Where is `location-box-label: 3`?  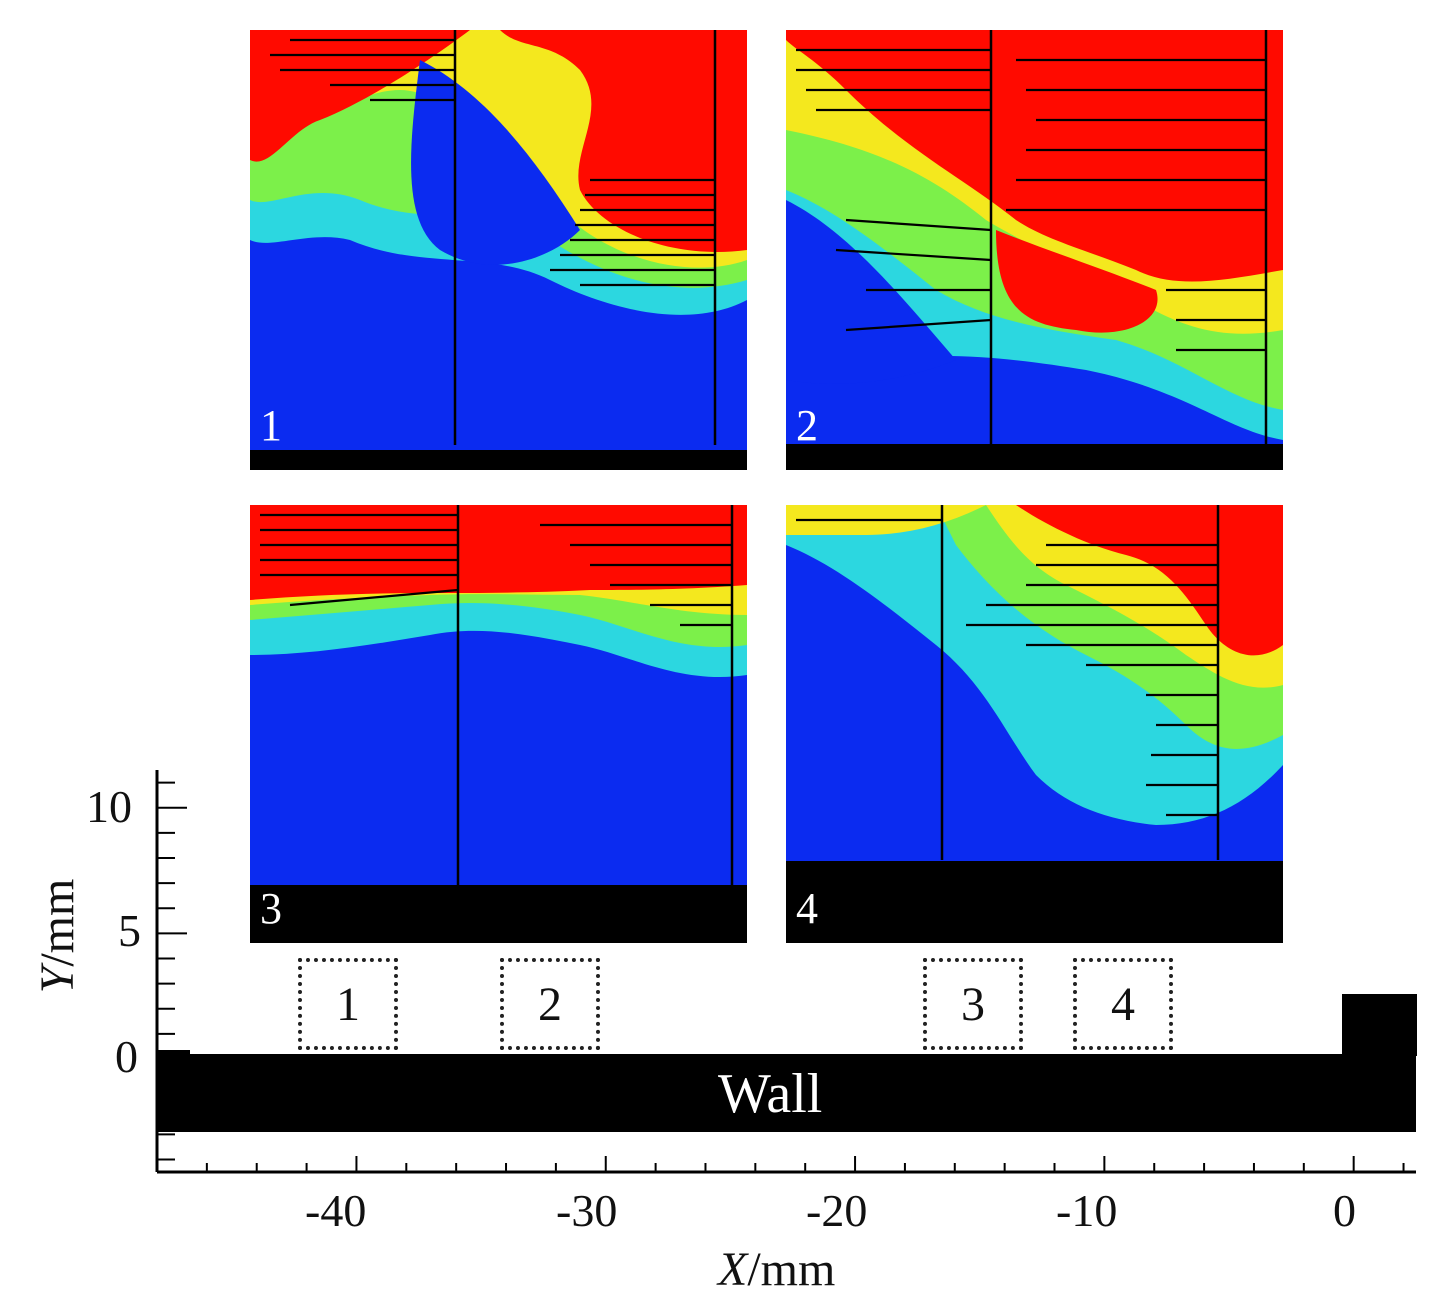 location-box-label: 3 is located at coordinates (973, 1004).